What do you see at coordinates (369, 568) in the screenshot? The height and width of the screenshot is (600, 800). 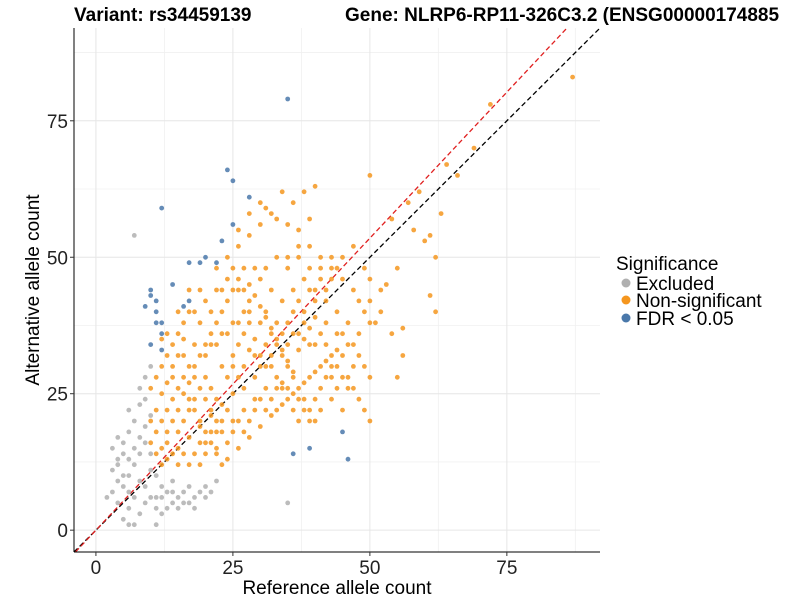 I see `x-tick-label: 50` at bounding box center [369, 568].